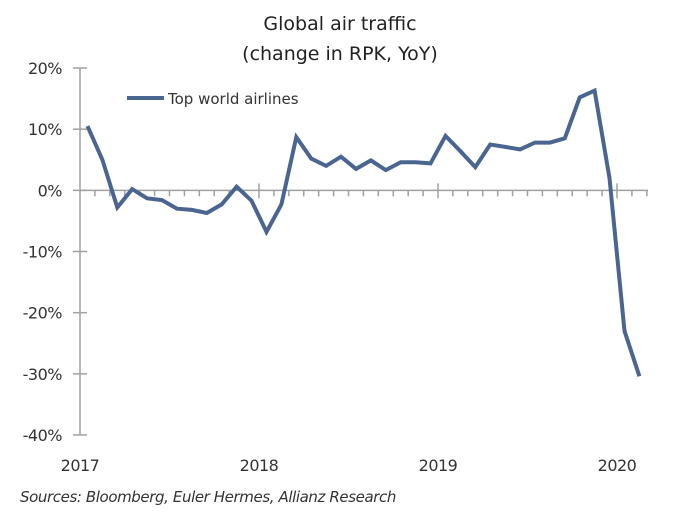 The height and width of the screenshot is (523, 676). I want to click on legend: Top world airlines, so click(213, 99).